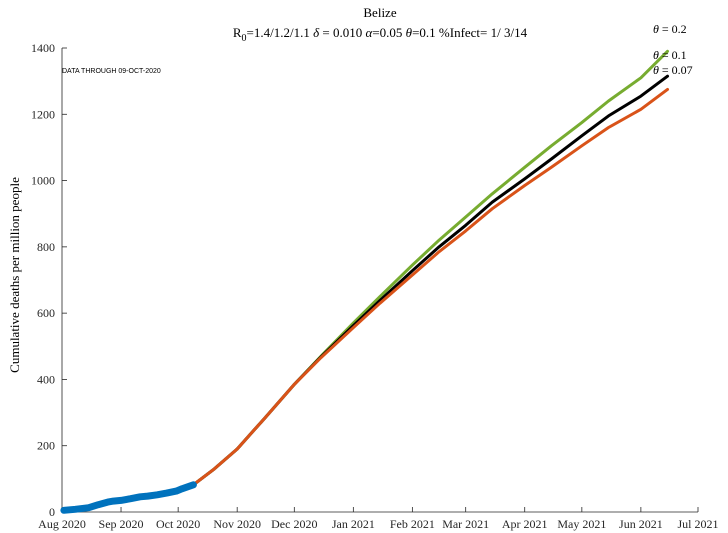  I want to click on x-tick-label: Apr 2021, so click(525, 524).